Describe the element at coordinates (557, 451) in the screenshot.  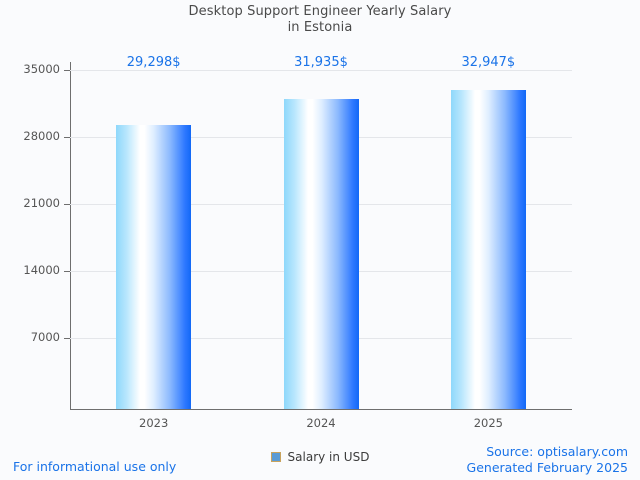
I see `footer-source-line: Source: optisalary.com` at that location.